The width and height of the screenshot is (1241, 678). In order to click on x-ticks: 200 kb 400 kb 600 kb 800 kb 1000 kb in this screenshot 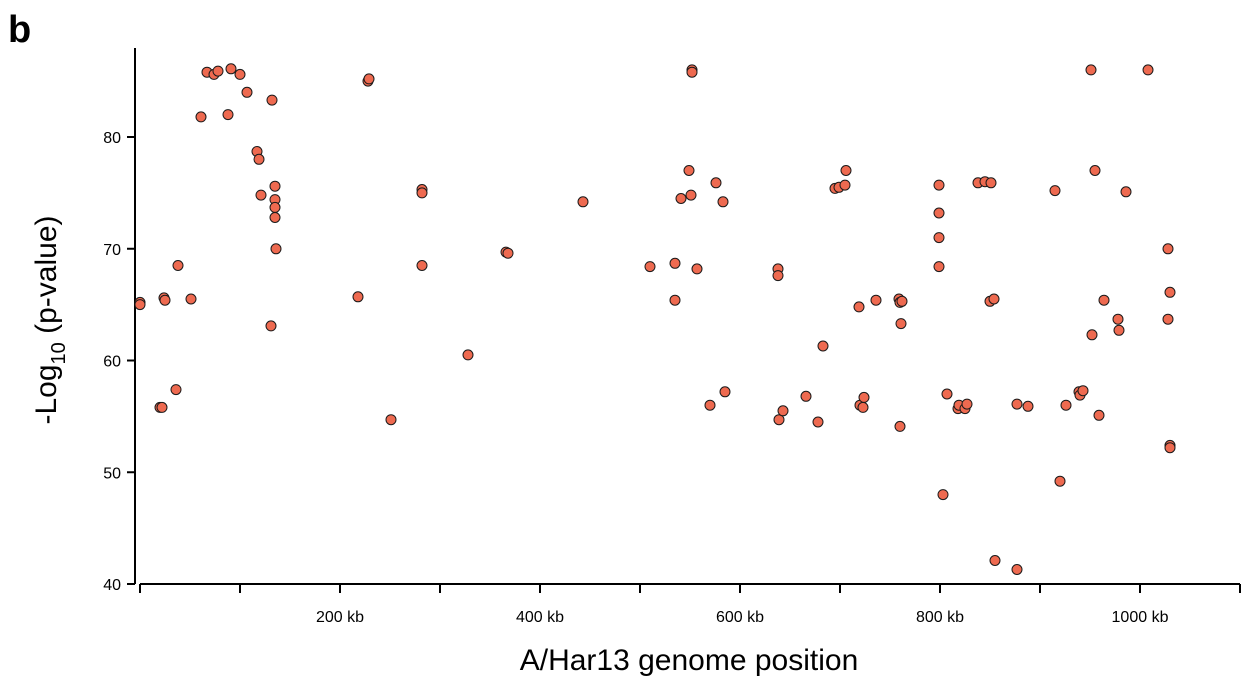, I will do `click(690, 605)`.